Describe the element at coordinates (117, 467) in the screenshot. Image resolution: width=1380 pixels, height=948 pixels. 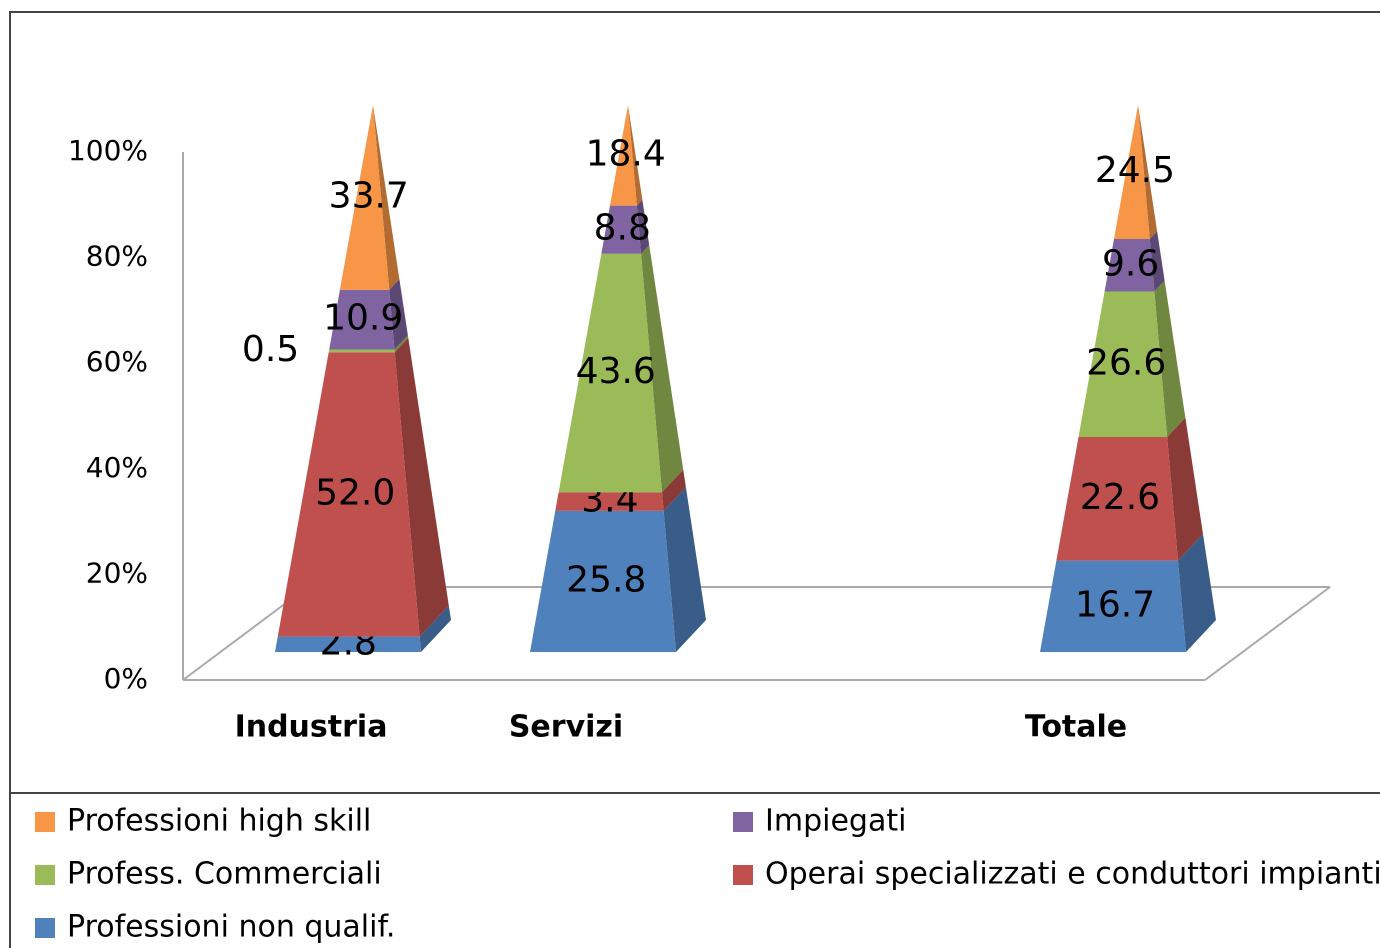
I see `y-tick-label: 40%` at that location.